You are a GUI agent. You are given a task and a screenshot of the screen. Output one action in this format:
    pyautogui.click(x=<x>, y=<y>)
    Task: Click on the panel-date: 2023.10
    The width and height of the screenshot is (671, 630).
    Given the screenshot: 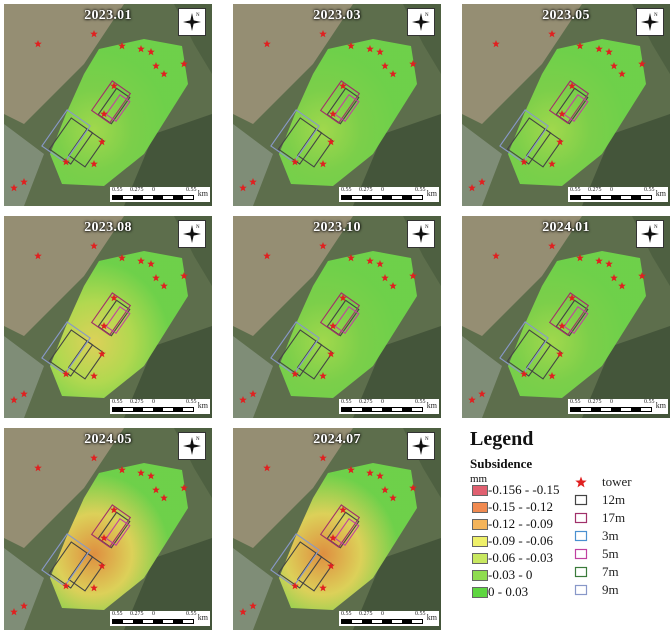 What is the action you would take?
    pyautogui.click(x=337, y=227)
    